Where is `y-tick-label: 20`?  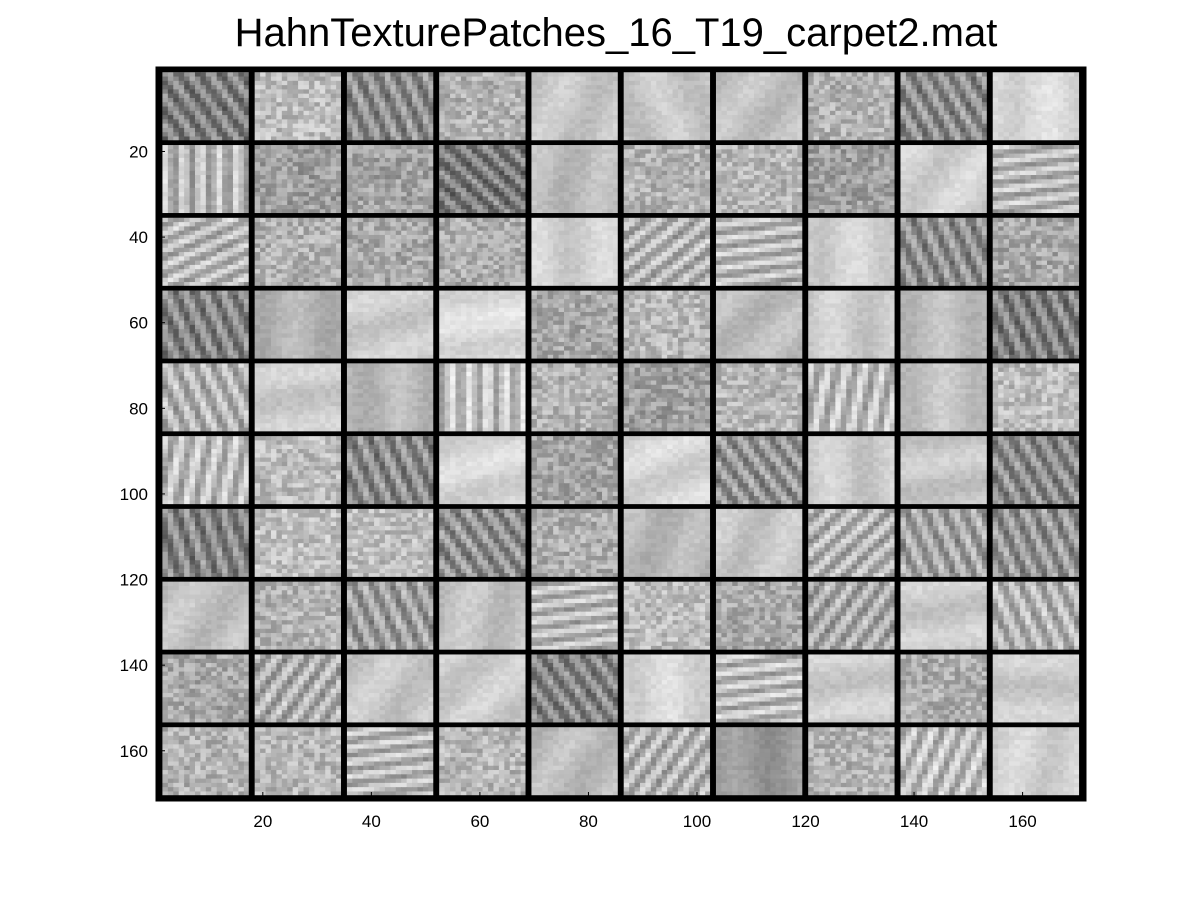
y-tick-label: 20 is located at coordinates (138, 151).